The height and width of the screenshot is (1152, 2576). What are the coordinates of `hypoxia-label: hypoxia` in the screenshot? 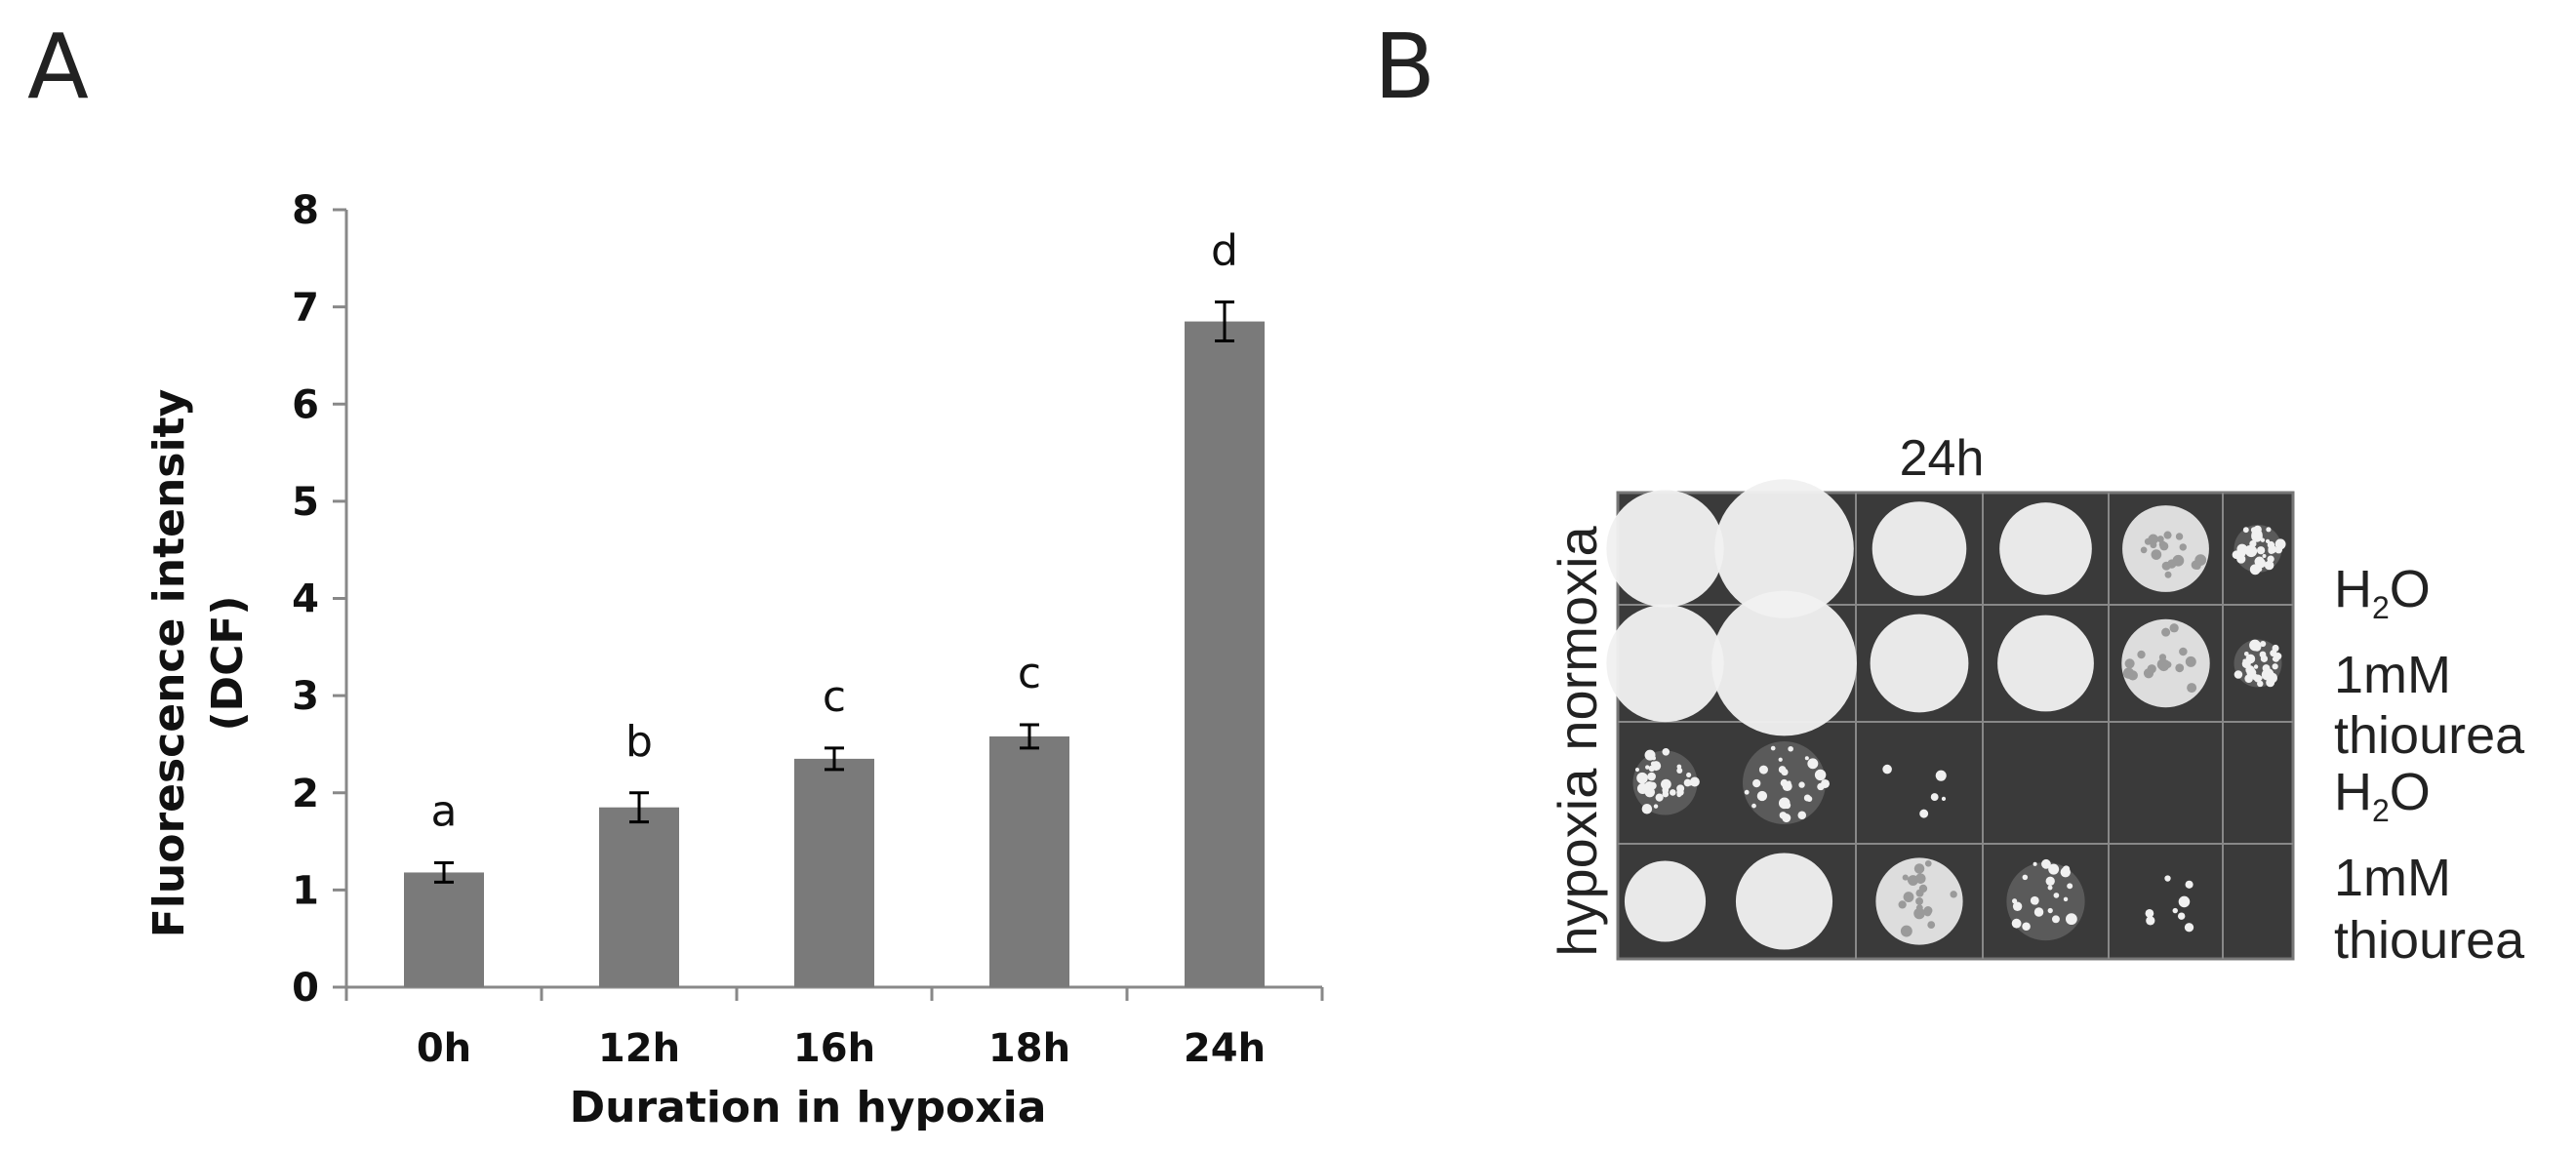 It's located at (1577, 863).